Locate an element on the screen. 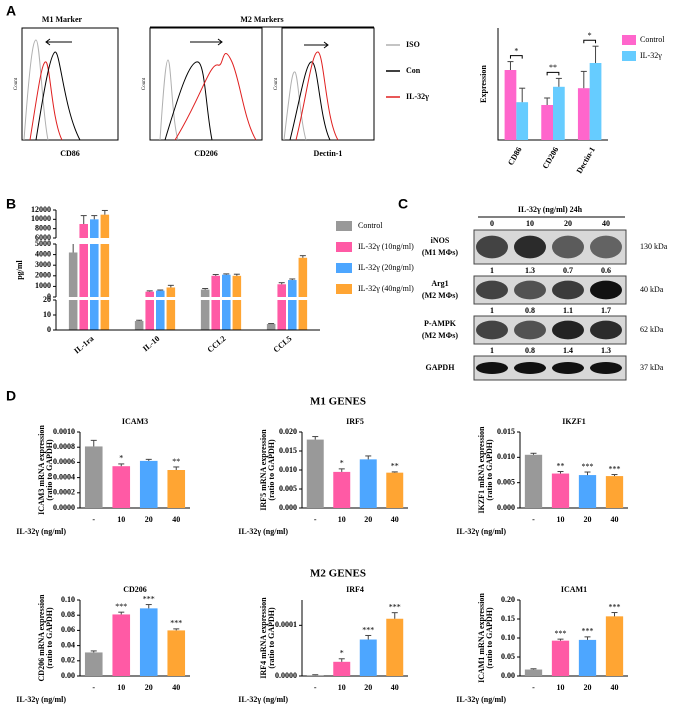 Image resolution: width=676 pixels, height=708 pixels. y-tick-label: 0.0000 is located at coordinates (64, 507).